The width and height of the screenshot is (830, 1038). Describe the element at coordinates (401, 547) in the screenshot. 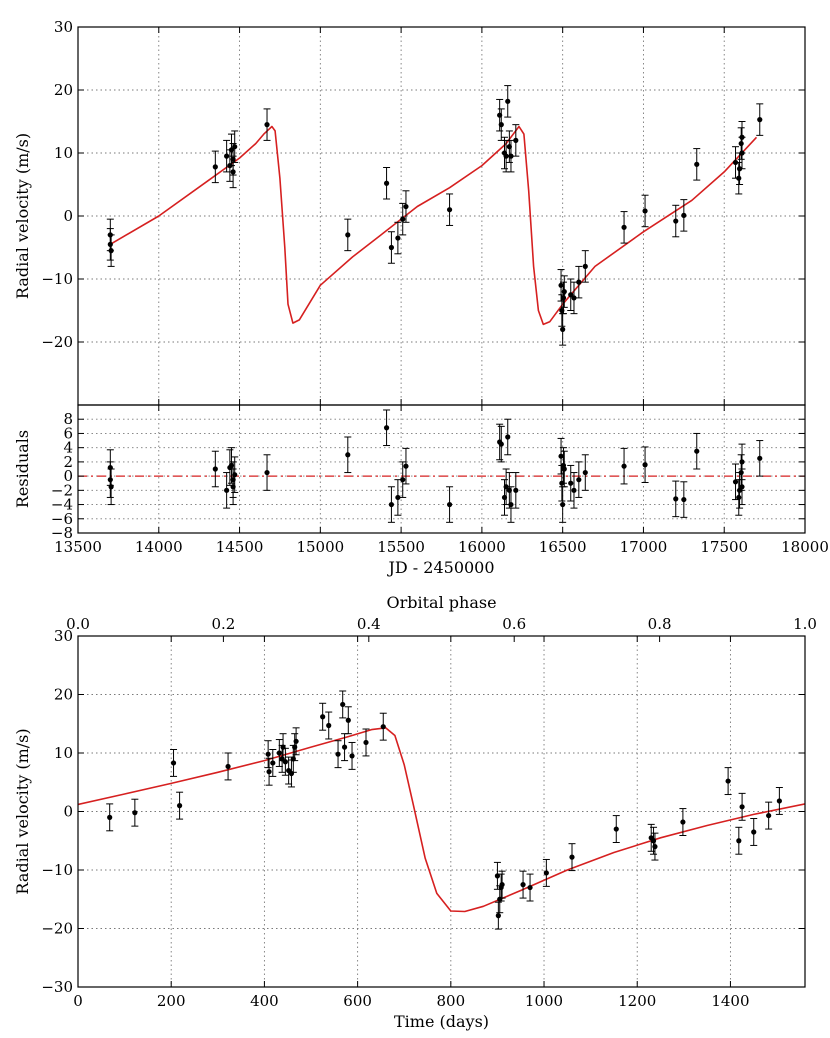

I see `x-tick-label: 15500` at that location.